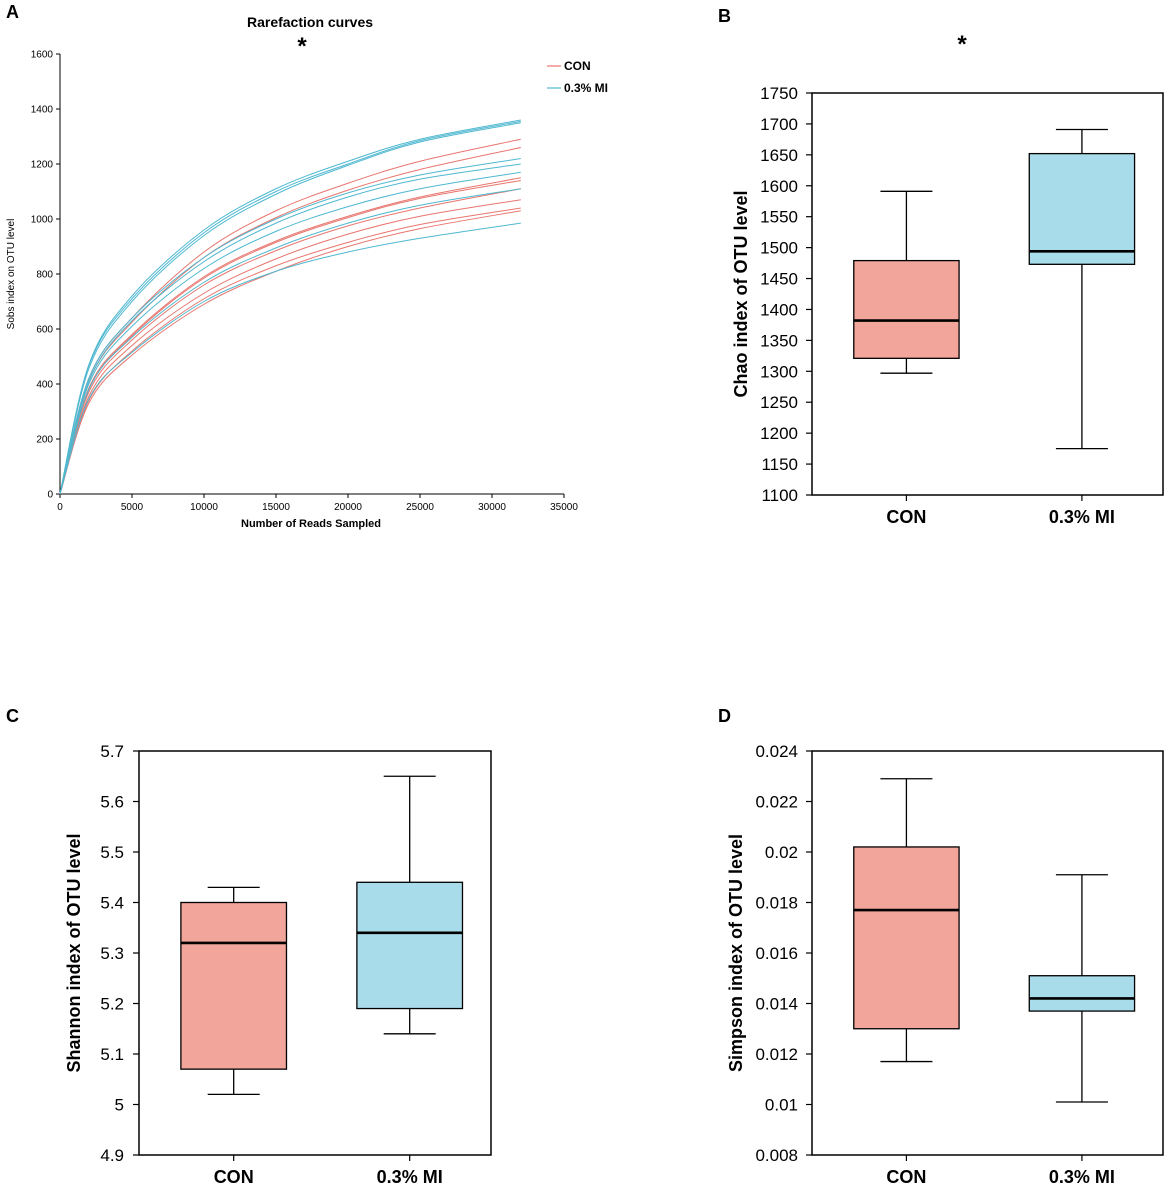  I want to click on y-tick-label: 0.012, so click(776, 1054).